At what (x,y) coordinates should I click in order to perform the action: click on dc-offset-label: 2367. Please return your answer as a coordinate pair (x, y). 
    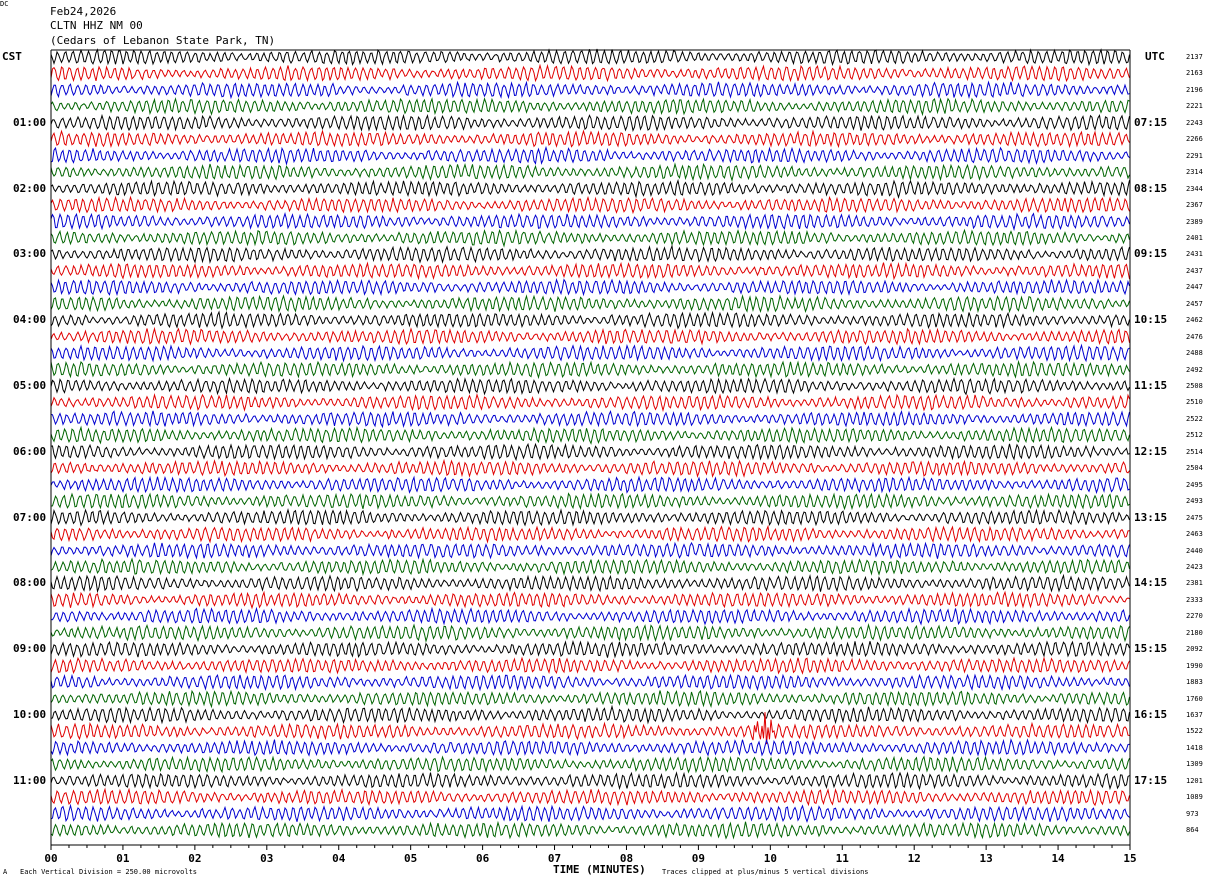
    Looking at the image, I should click on (1194, 205).